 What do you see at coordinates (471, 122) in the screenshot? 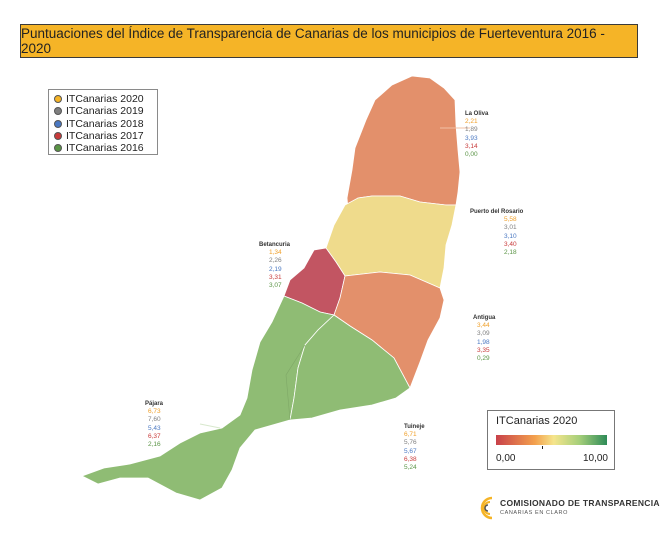
I see `score-2020: 2,21` at bounding box center [471, 122].